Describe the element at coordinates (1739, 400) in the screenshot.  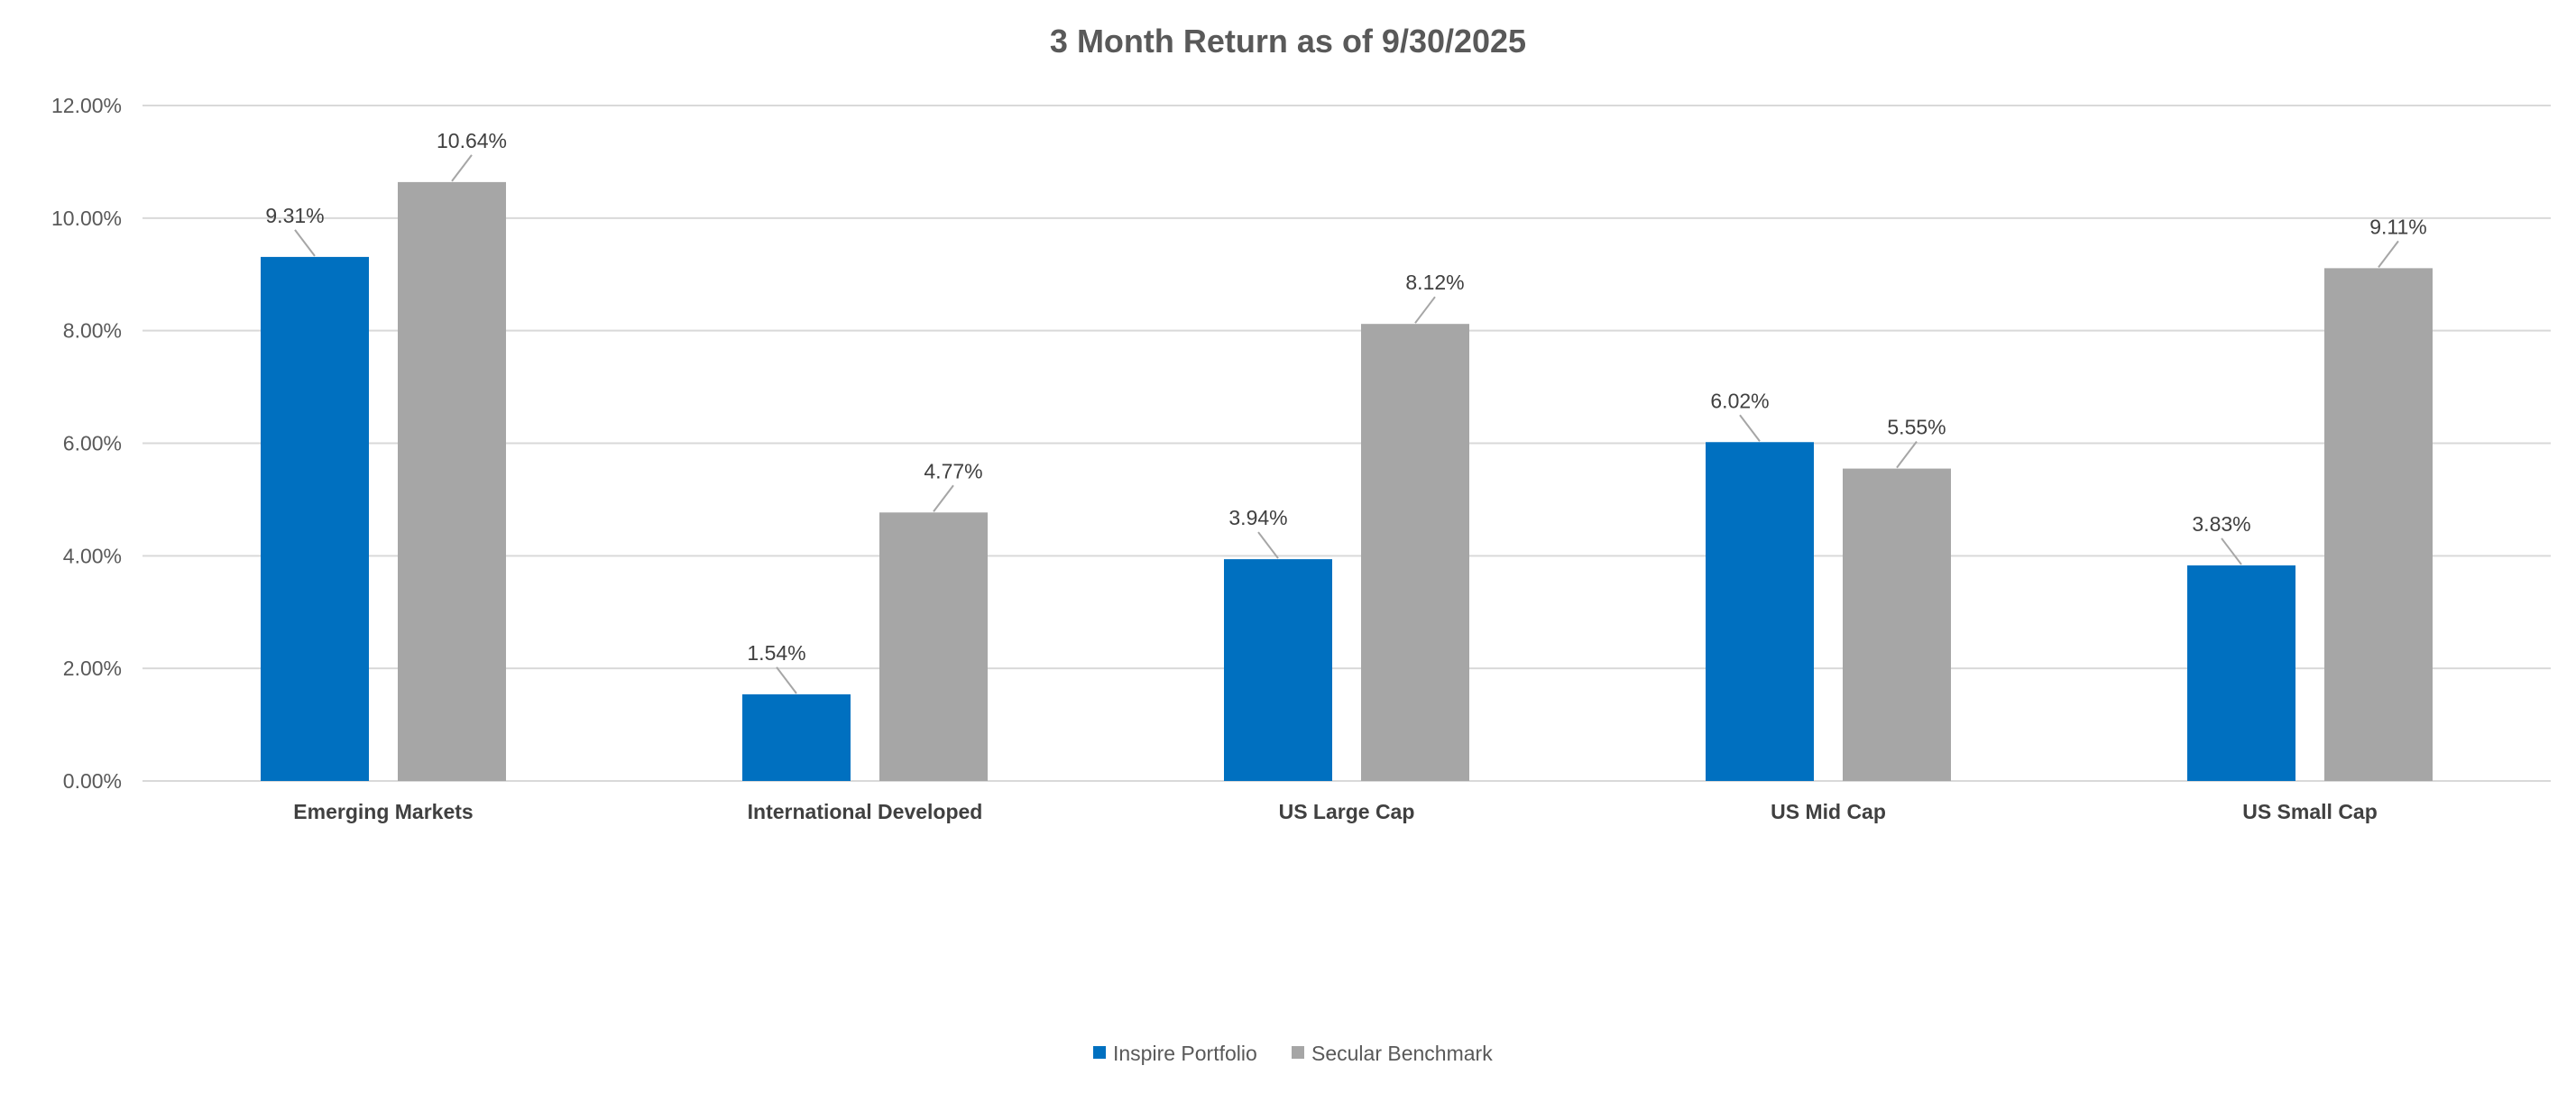
I see `data-label: 6.02%` at that location.